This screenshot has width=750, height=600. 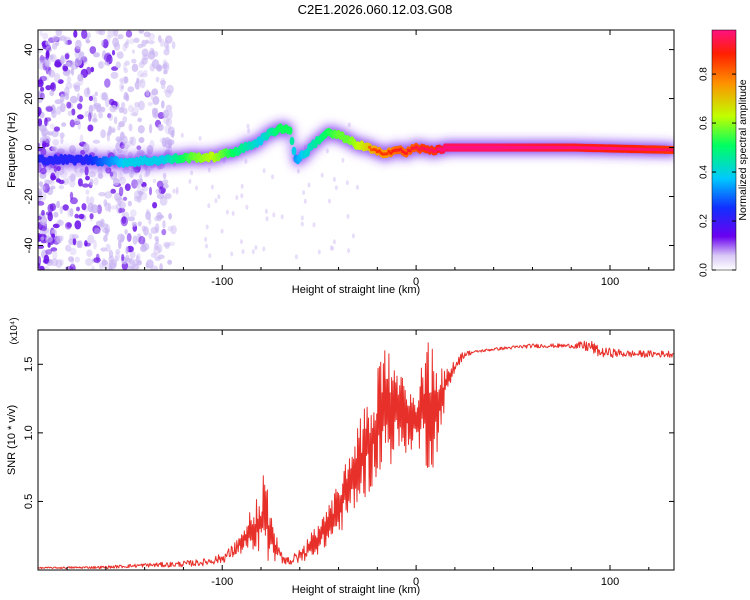 What do you see at coordinates (743, 149) in the screenshot?
I see `colorbar-label: Normalized spectral amplitude` at bounding box center [743, 149].